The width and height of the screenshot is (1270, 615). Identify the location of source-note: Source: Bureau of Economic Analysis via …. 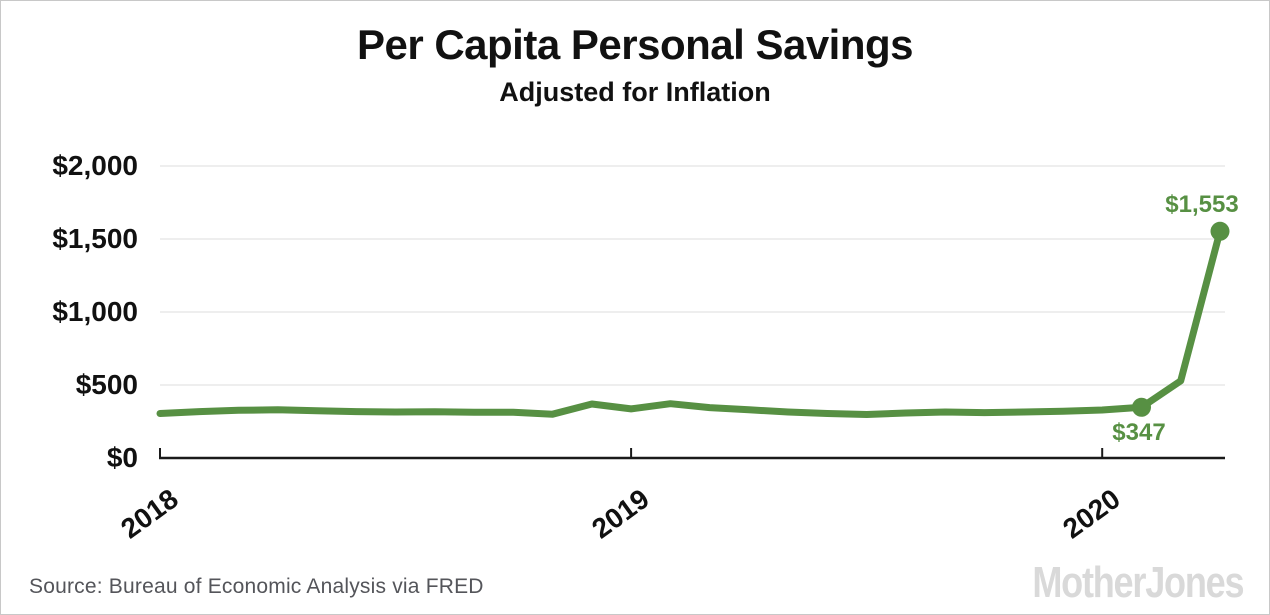
(256, 586).